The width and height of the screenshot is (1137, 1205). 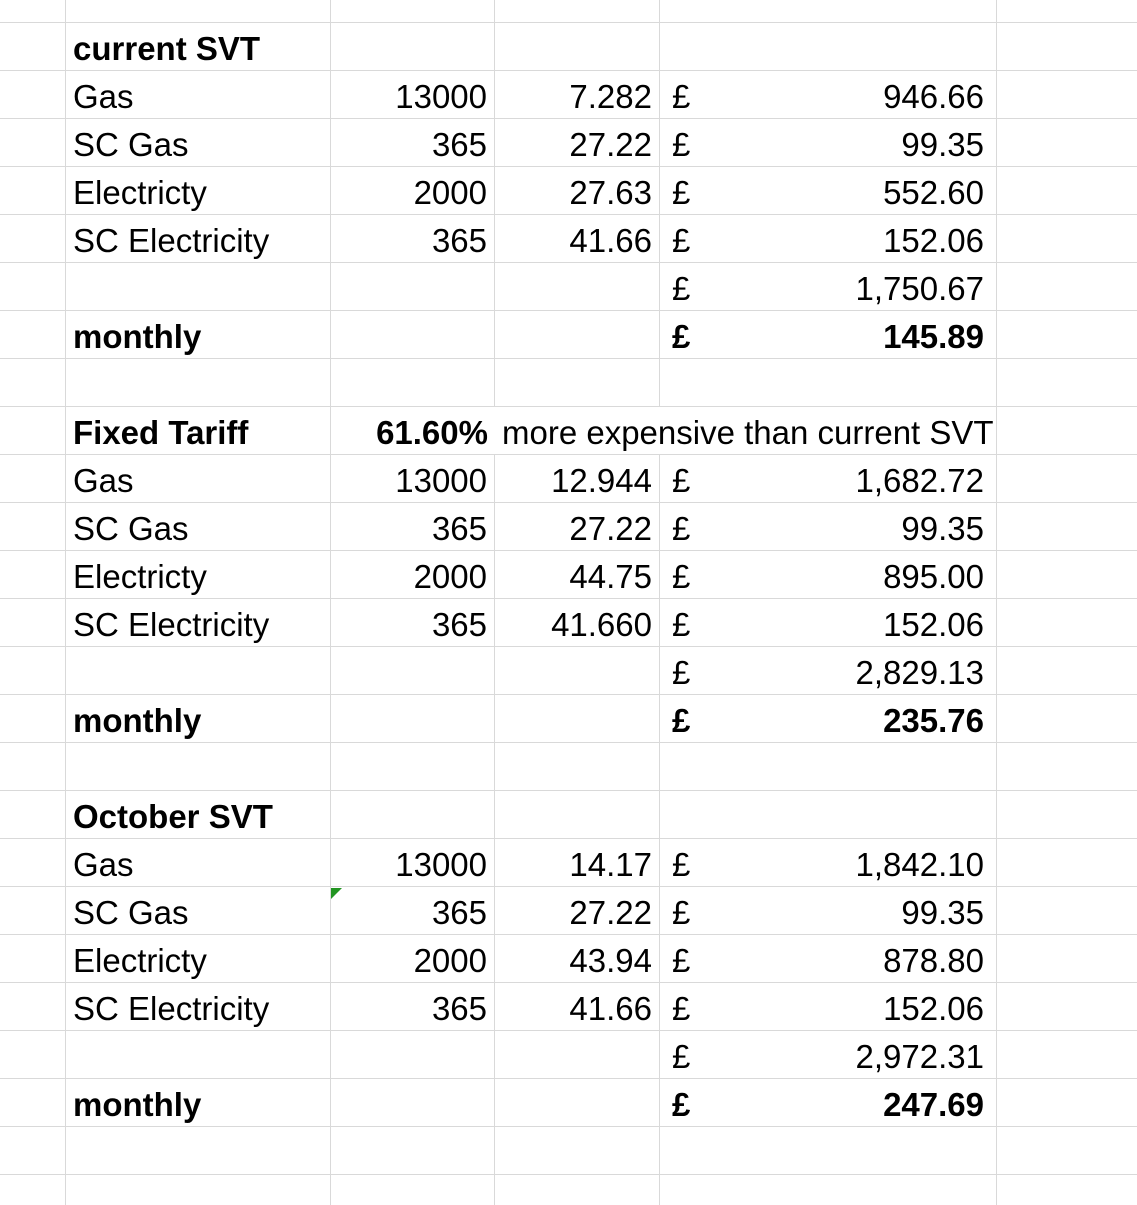 What do you see at coordinates (577, 623) in the screenshot?
I see `rate-cell: 41.660` at bounding box center [577, 623].